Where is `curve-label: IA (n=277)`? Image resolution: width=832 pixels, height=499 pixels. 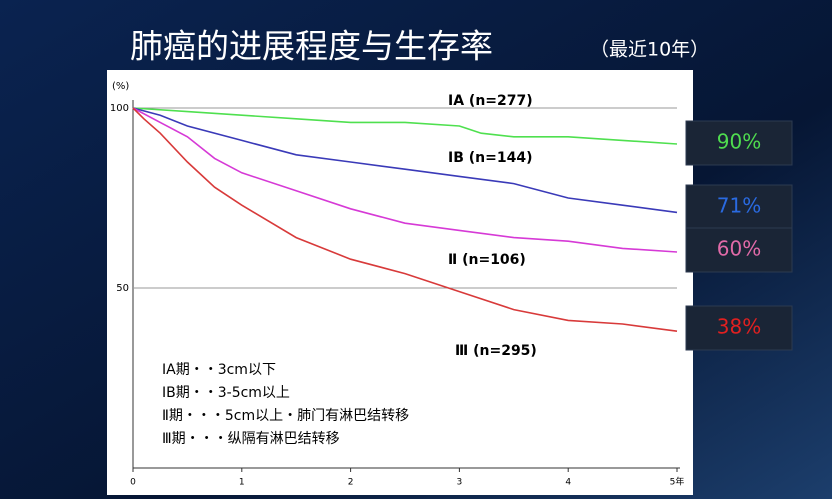 curve-label: IA (n=277) is located at coordinates (490, 101).